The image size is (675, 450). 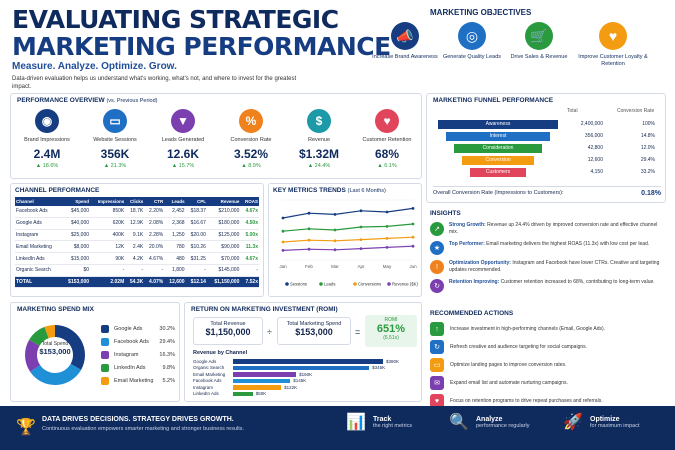 I want to click on bar-row: LinkedIn Ads $50K, so click(x=305, y=394).